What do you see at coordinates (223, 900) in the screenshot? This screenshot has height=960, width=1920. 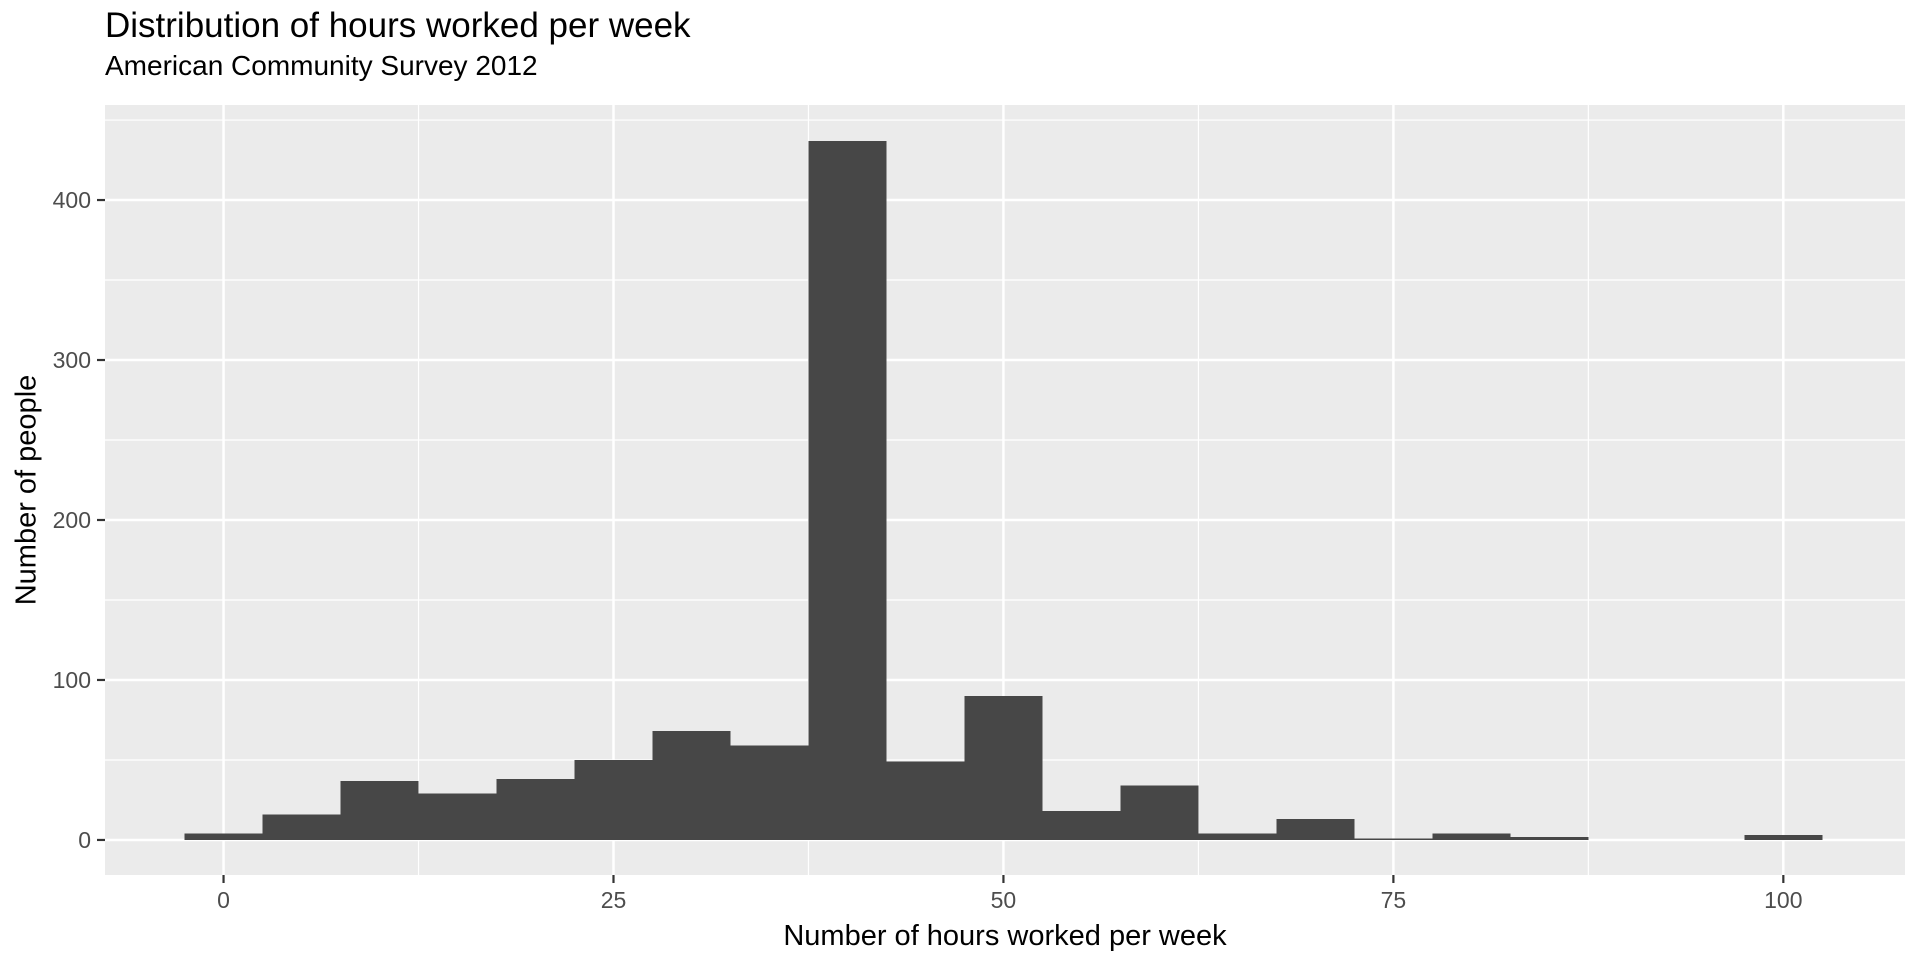 I see `x-tick-label: 0` at bounding box center [223, 900].